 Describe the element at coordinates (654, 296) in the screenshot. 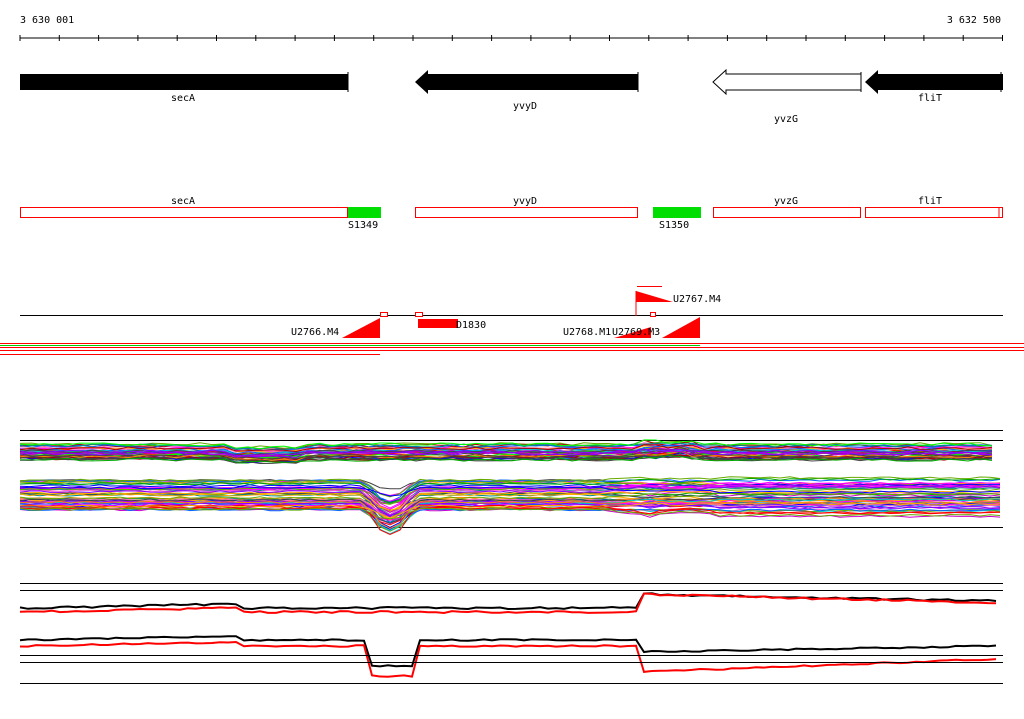

I see `upshift-U2767.M4-marker` at that location.